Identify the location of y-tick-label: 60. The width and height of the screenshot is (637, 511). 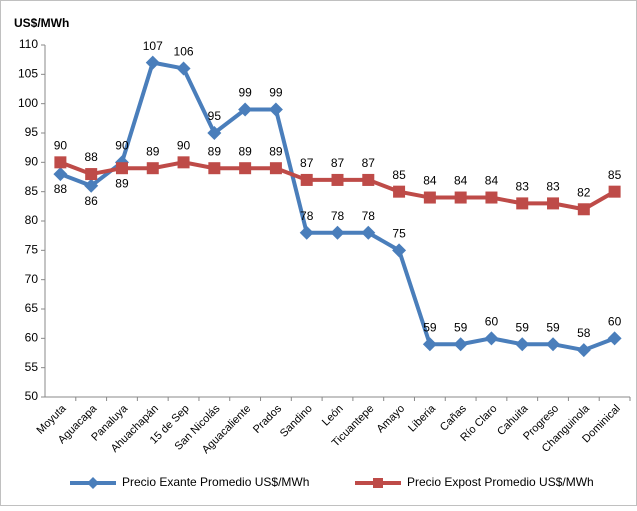
(32, 338).